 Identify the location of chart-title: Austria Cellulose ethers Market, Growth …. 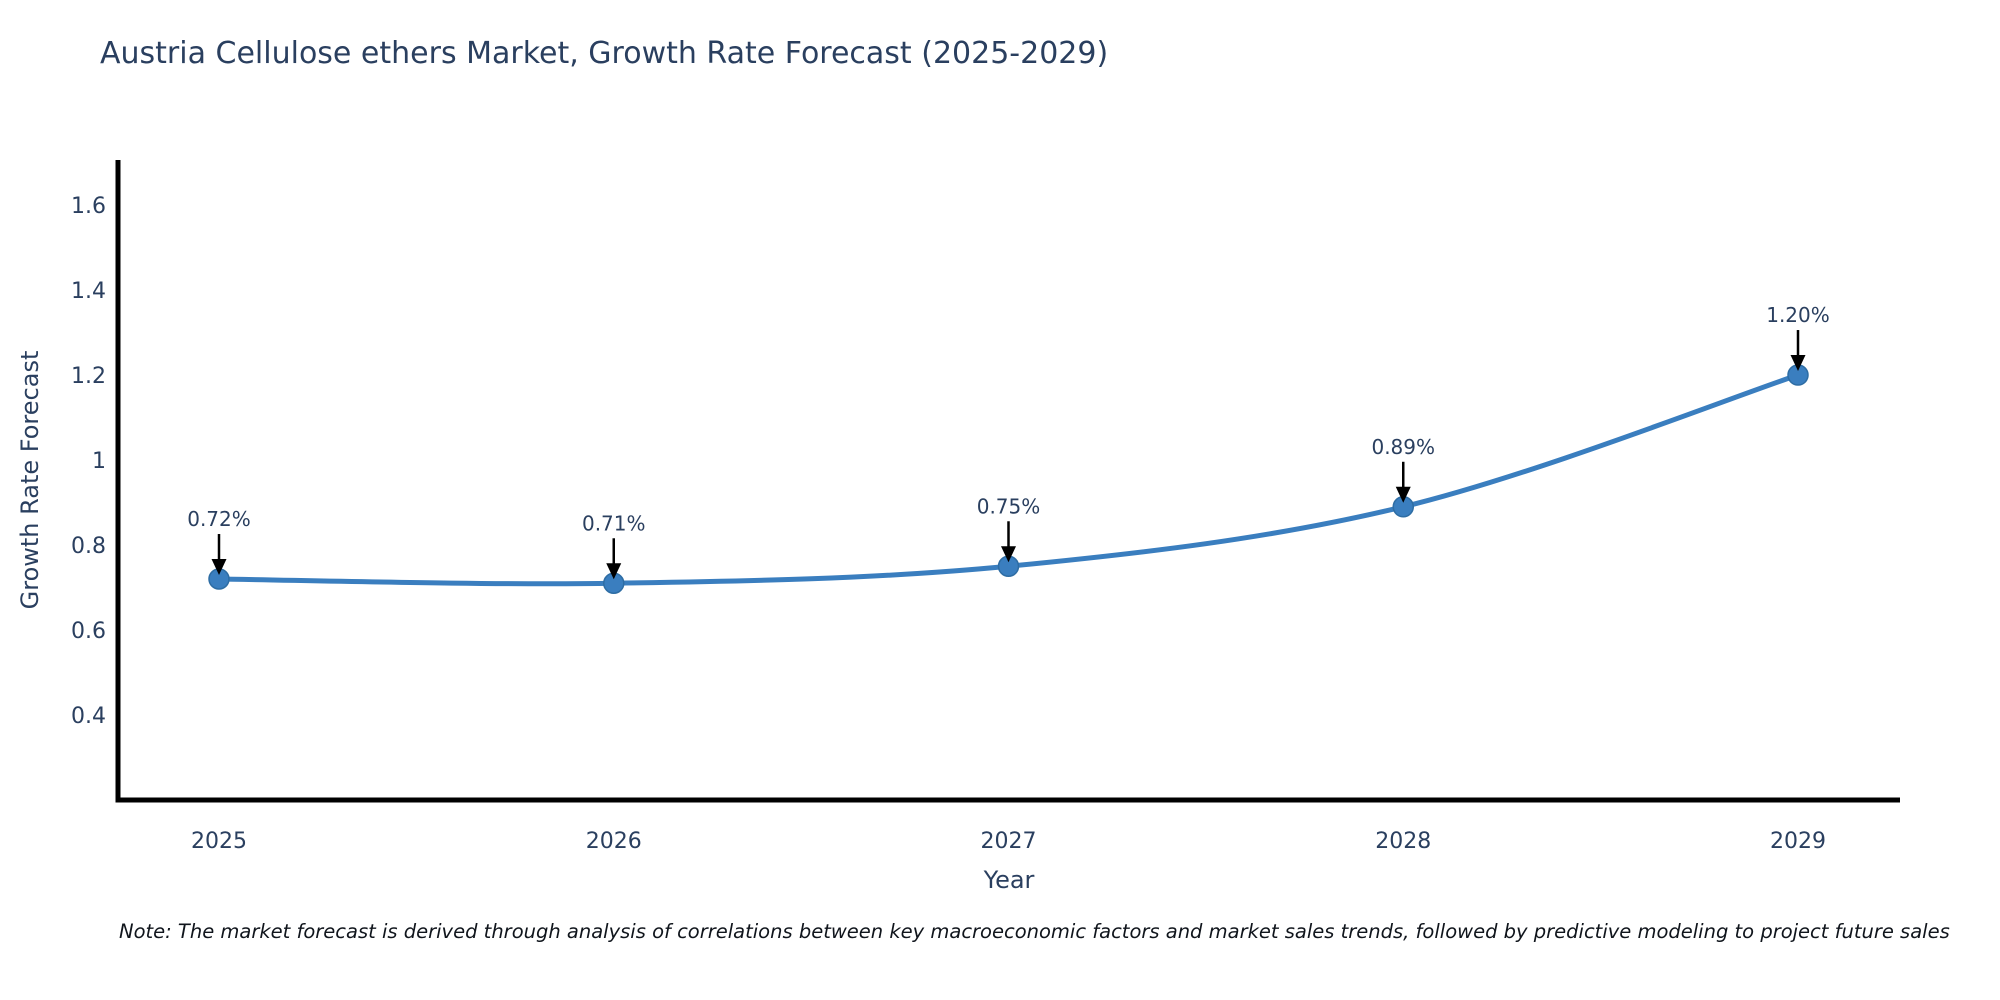
(604, 53).